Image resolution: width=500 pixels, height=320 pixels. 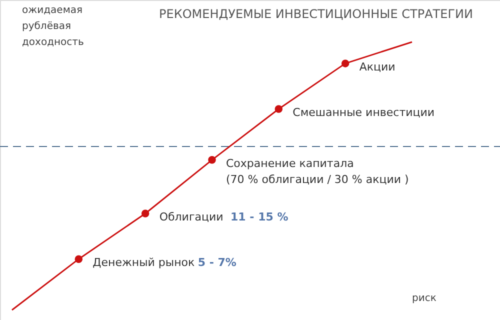 What do you see at coordinates (290, 163) in the screenshot?
I see `annotation: Сохранение капитала` at bounding box center [290, 163].